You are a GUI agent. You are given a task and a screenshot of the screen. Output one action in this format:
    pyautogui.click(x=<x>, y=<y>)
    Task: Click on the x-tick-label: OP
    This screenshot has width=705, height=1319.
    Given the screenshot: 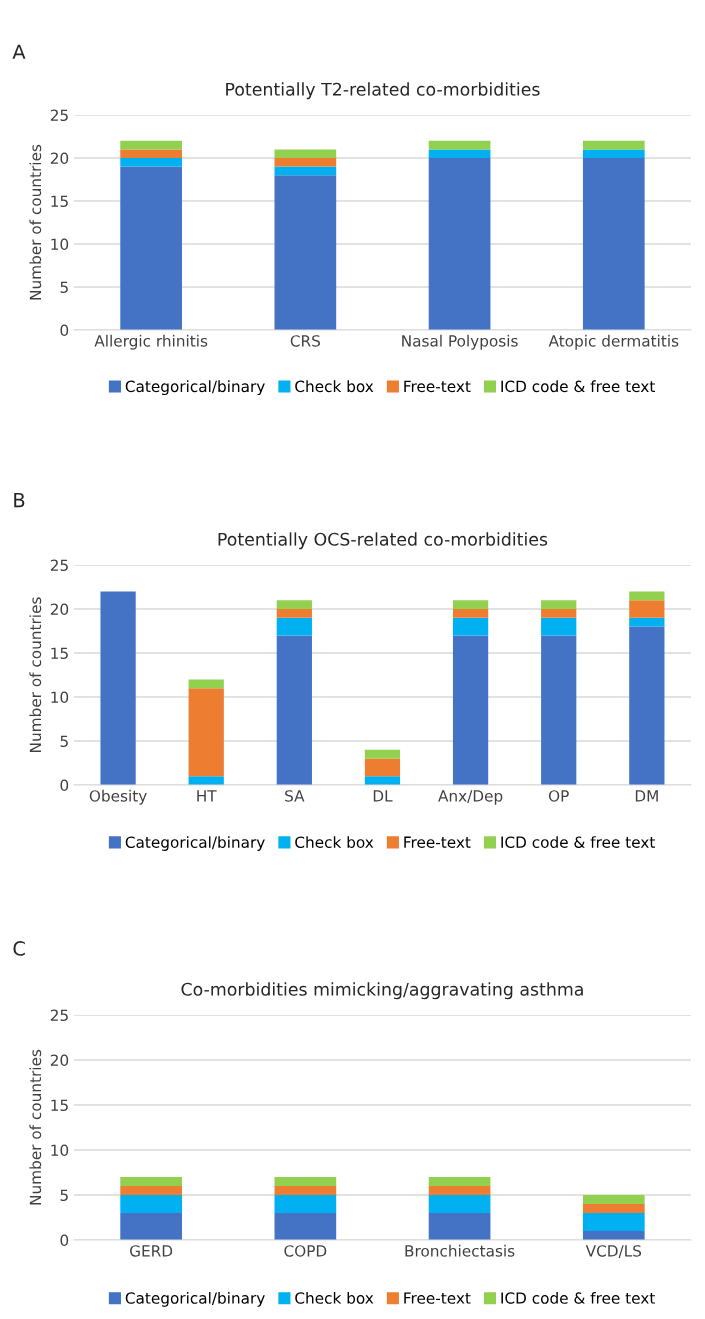 What is the action you would take?
    pyautogui.click(x=558, y=796)
    